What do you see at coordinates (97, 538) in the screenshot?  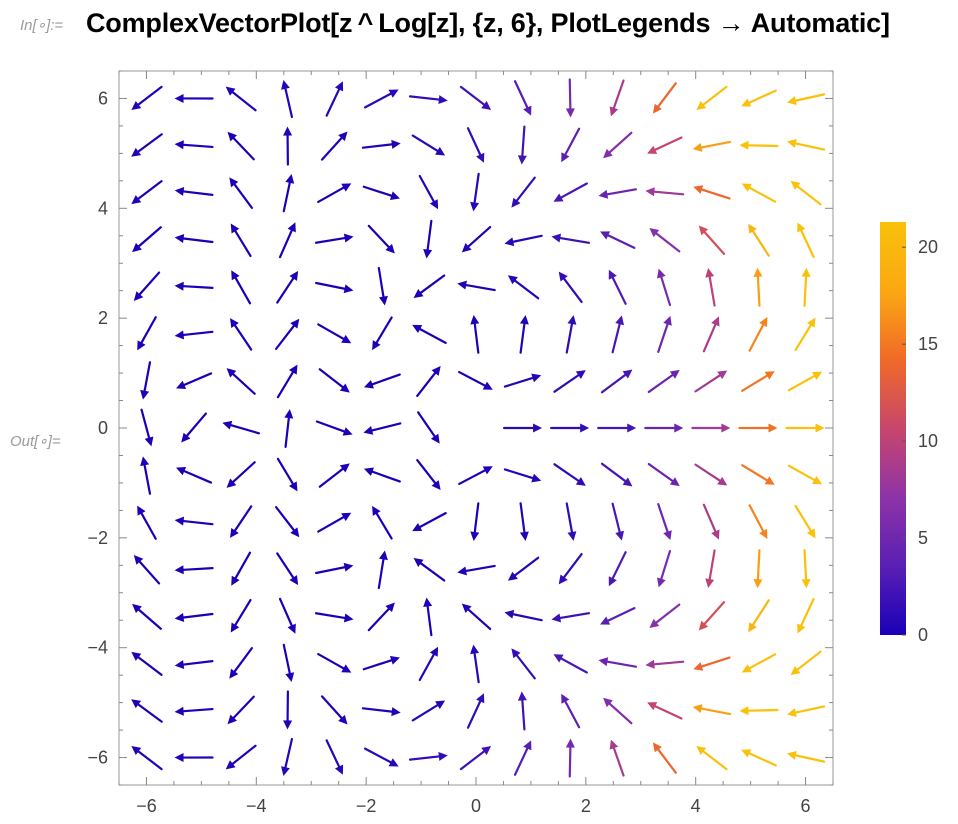 I see `y-tick-label: −2` at bounding box center [97, 538].